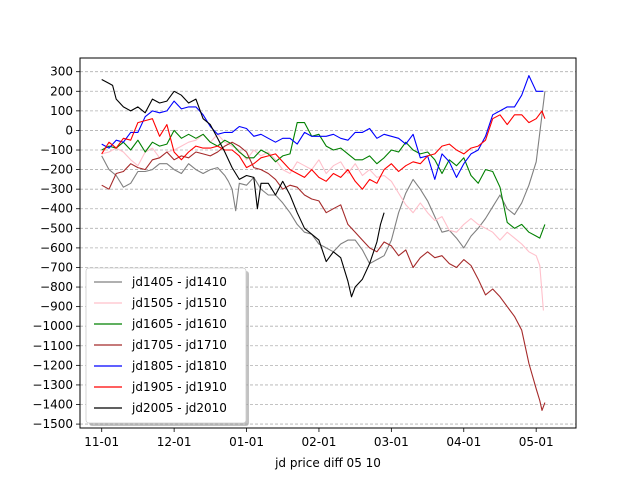 This screenshot has height=480, width=640. I want to click on legend-entry-label: jd1805 - jd1810, so click(179, 366).